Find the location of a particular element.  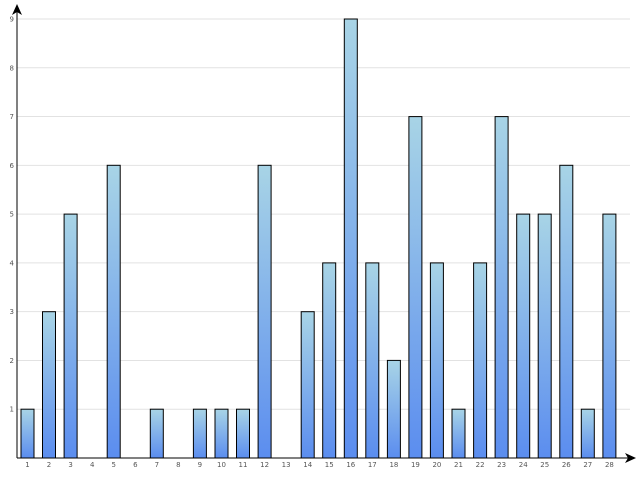

y-tick-labels: 1 2 3 4 5 6 7 8 9 is located at coordinates (12, 215).